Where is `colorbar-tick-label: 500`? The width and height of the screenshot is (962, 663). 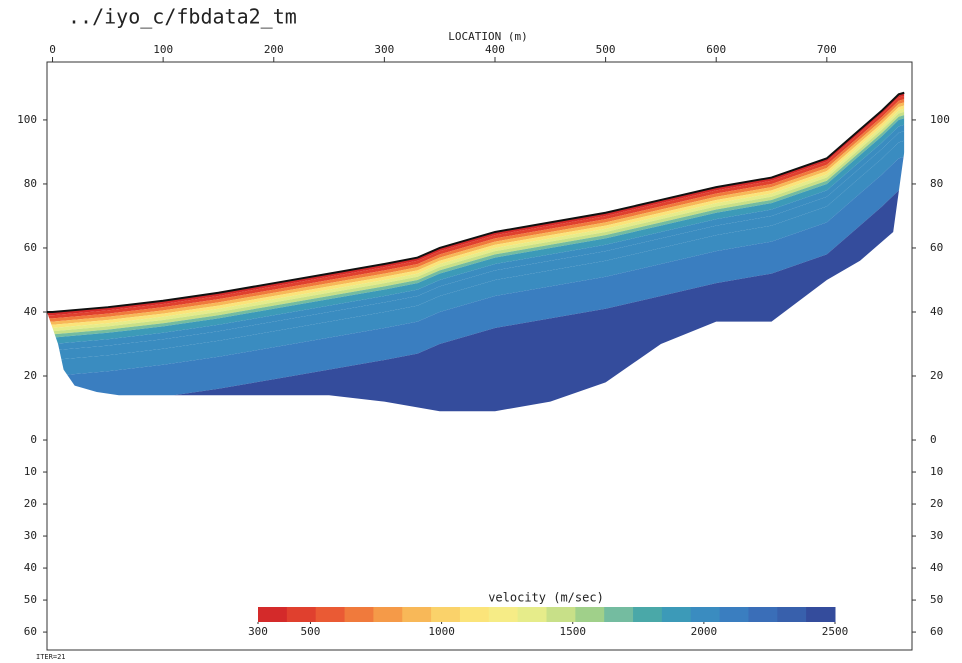 colorbar-tick-label: 500 is located at coordinates (311, 631).